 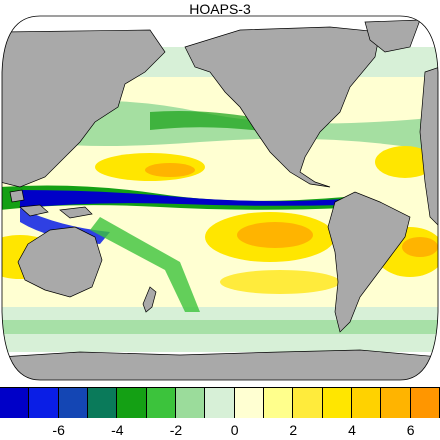 I want to click on land-asia, so click(x=84, y=108).